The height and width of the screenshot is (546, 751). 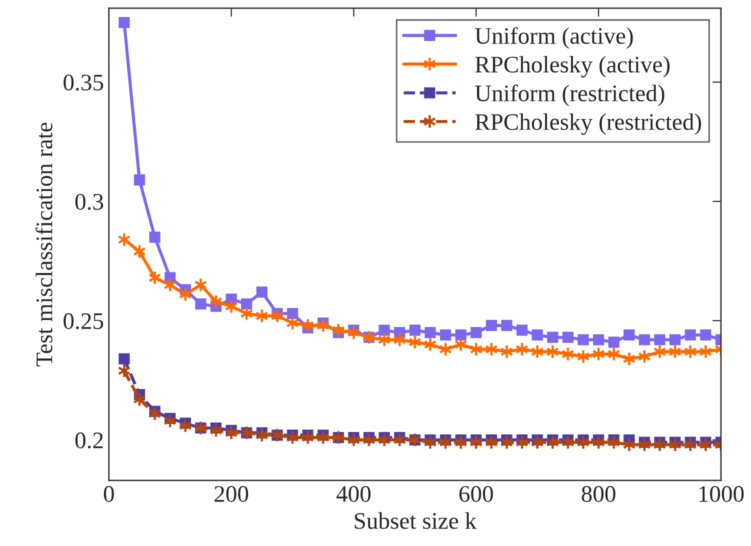 What do you see at coordinates (89, 202) in the screenshot?
I see `y-tick-label: 0.3` at bounding box center [89, 202].